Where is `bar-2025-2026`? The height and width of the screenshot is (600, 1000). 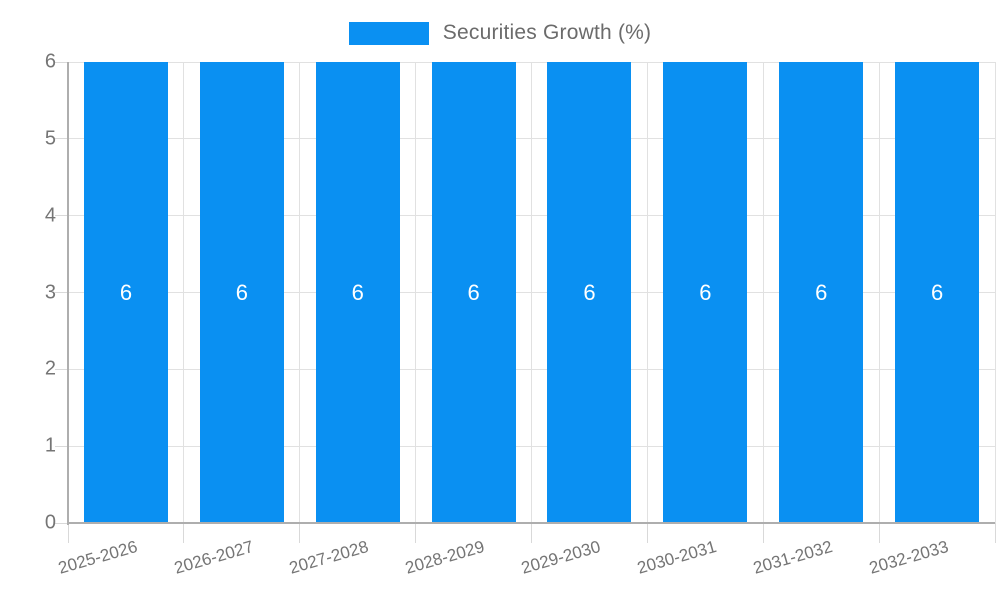
bar-2025-2026 is located at coordinates (125, 292).